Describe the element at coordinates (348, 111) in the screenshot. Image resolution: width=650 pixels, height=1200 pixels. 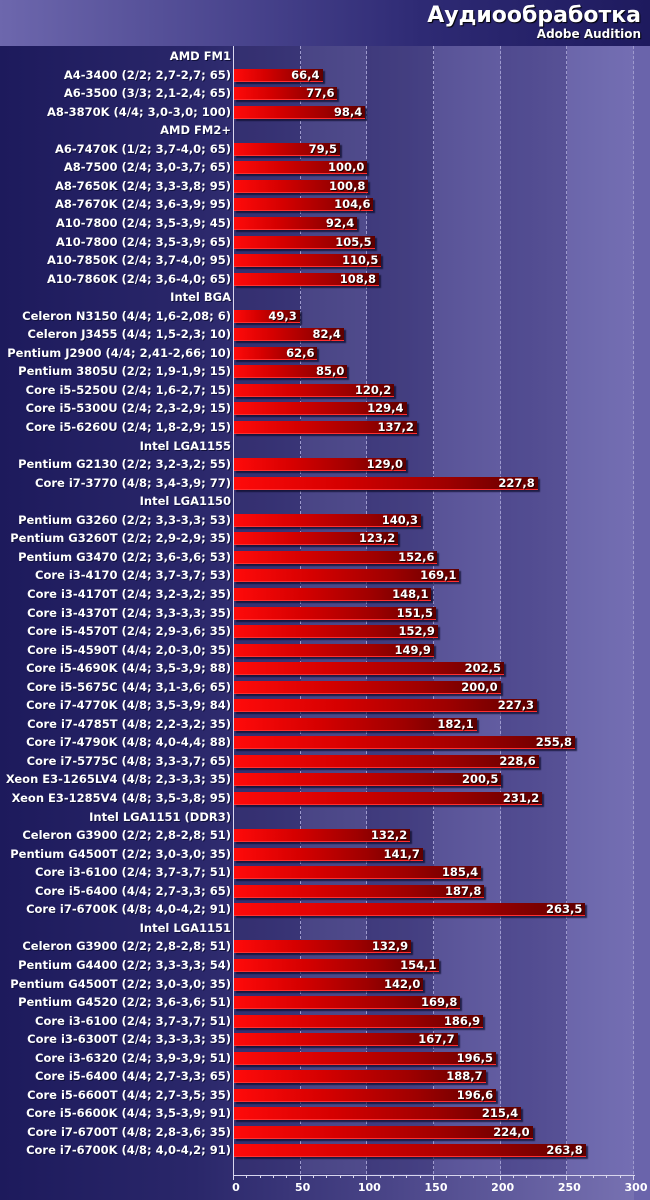
I see `bar-value-label: 98,4` at that location.